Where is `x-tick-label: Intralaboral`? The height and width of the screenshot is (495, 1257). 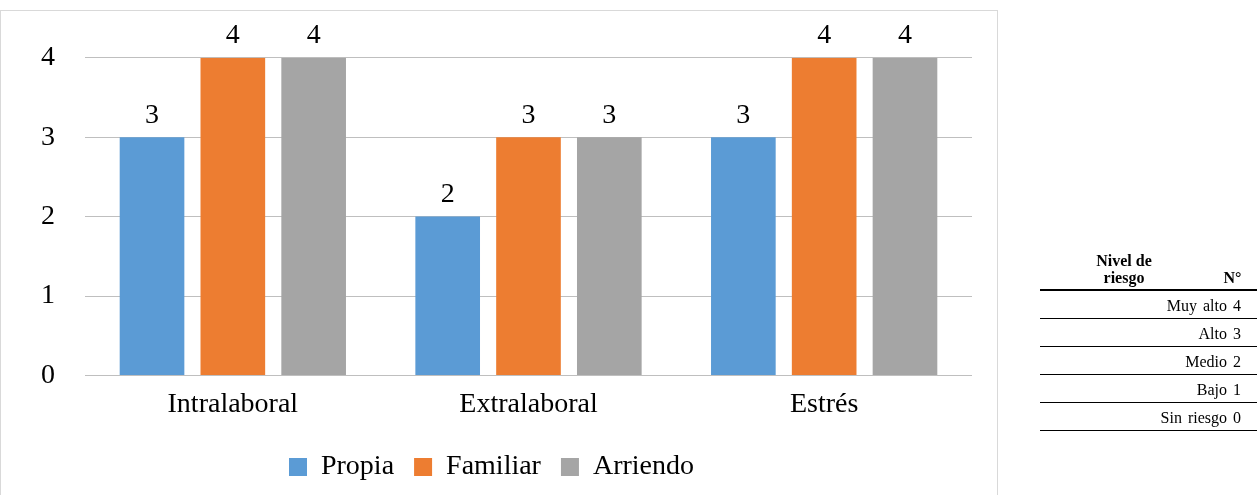 x-tick-label: Intralaboral is located at coordinates (233, 402).